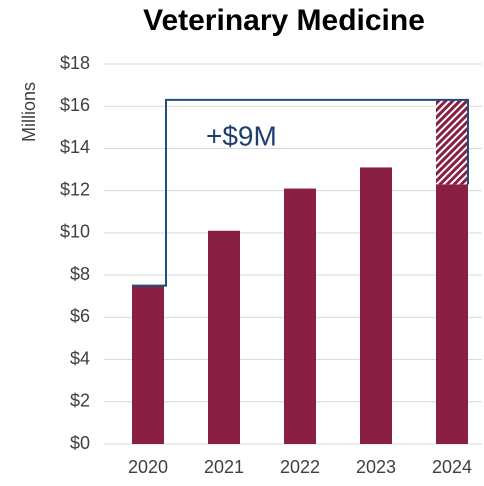  I want to click on x-tick-label: 2023, so click(376, 467).